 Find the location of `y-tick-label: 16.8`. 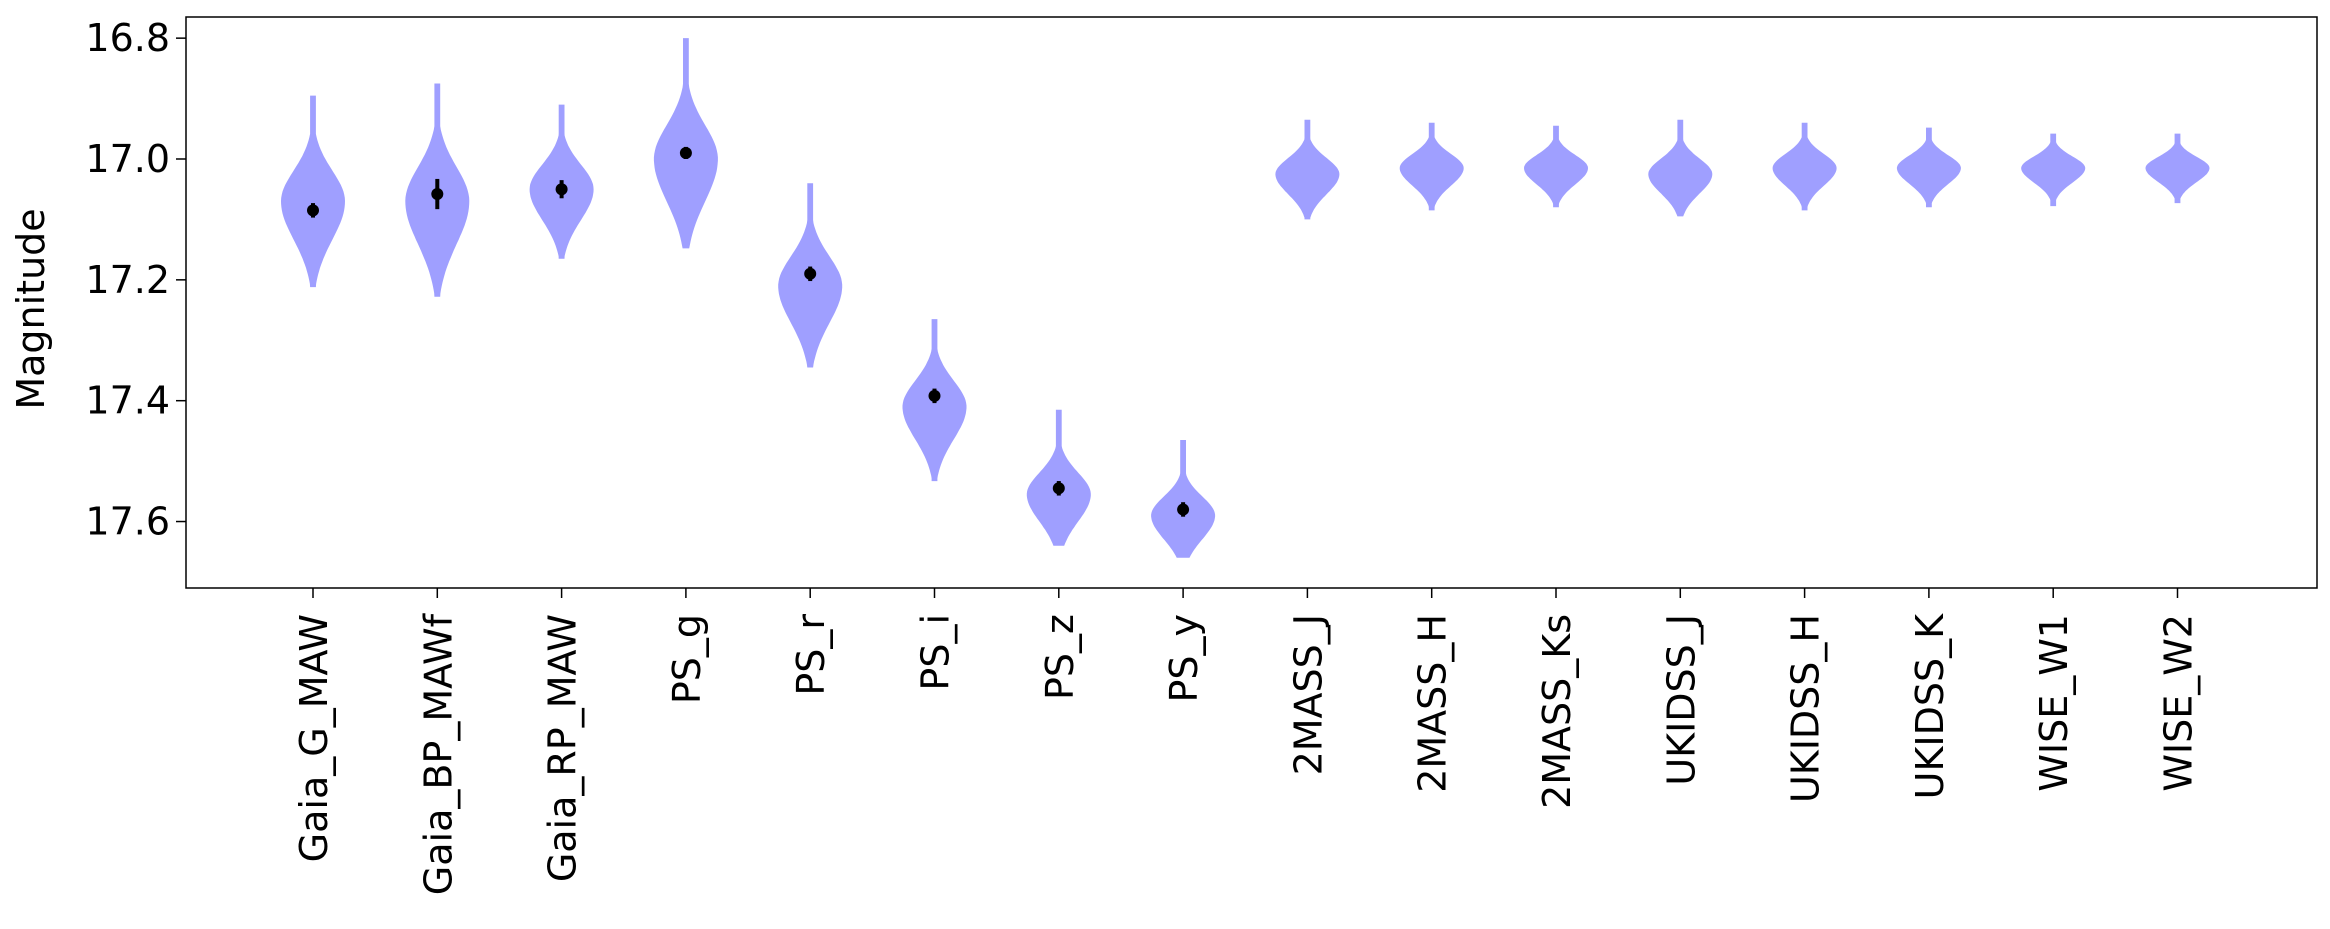

y-tick-label: 16.8 is located at coordinates (127, 38).